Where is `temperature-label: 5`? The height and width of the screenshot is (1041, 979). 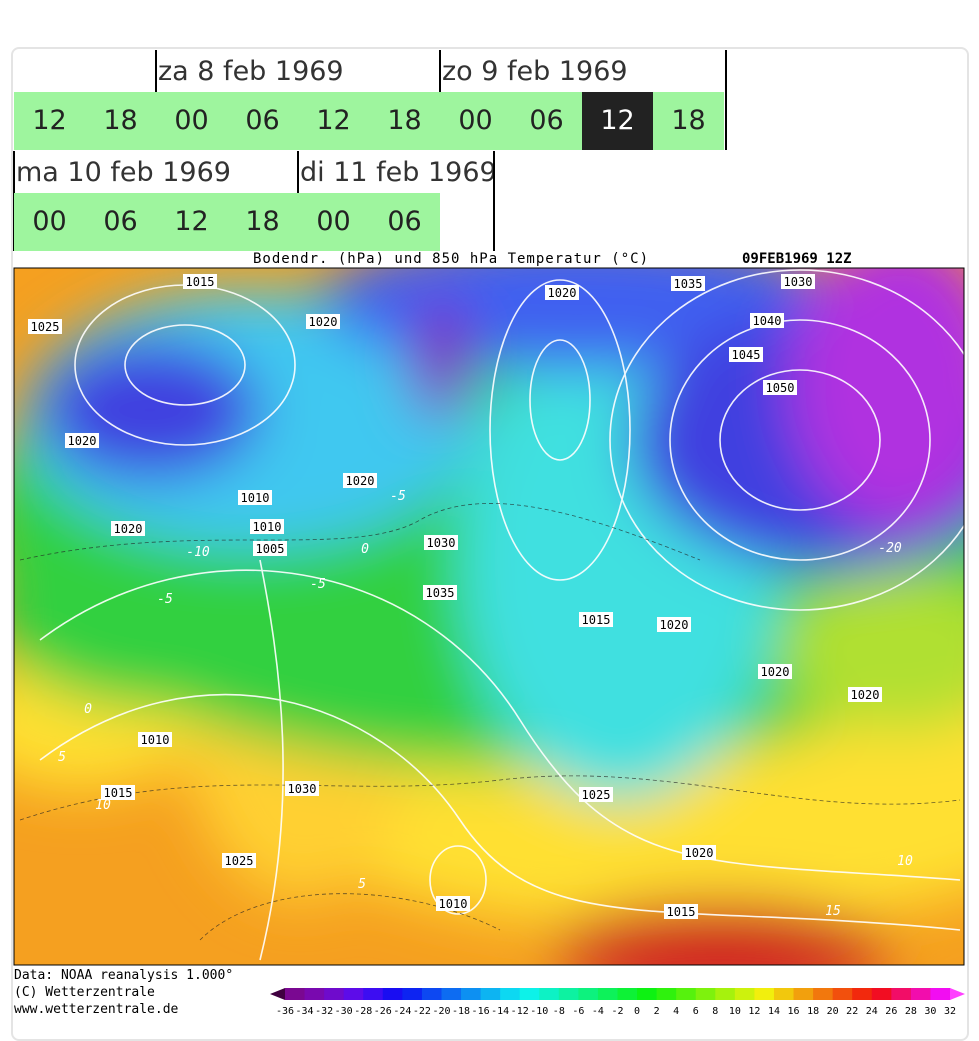
temperature-label: 5 is located at coordinates (62, 757).